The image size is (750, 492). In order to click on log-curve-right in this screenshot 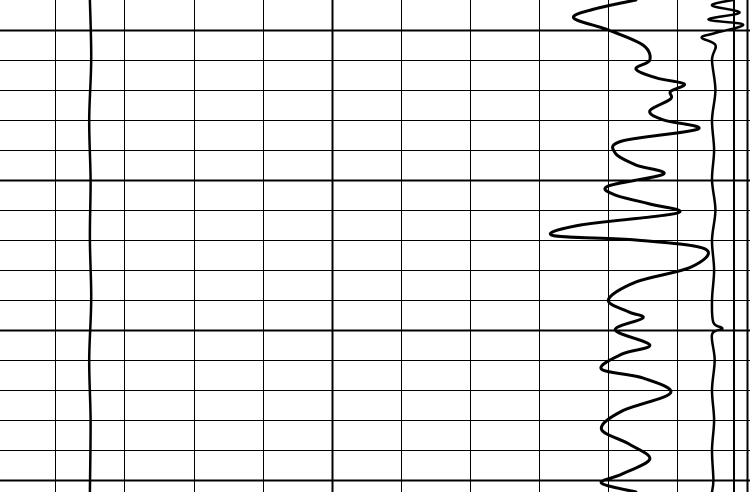, I will do `click(722, 246)`.